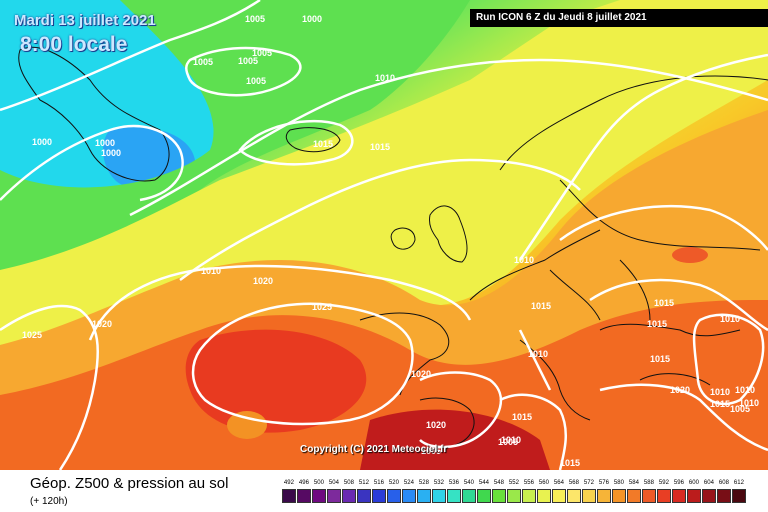 This screenshot has height=512, width=768. Describe the element at coordinates (619, 18) in the screenshot. I see `model-run-label: Run ICON 6 Z du Jeudi 8 juillet 2021` at that location.